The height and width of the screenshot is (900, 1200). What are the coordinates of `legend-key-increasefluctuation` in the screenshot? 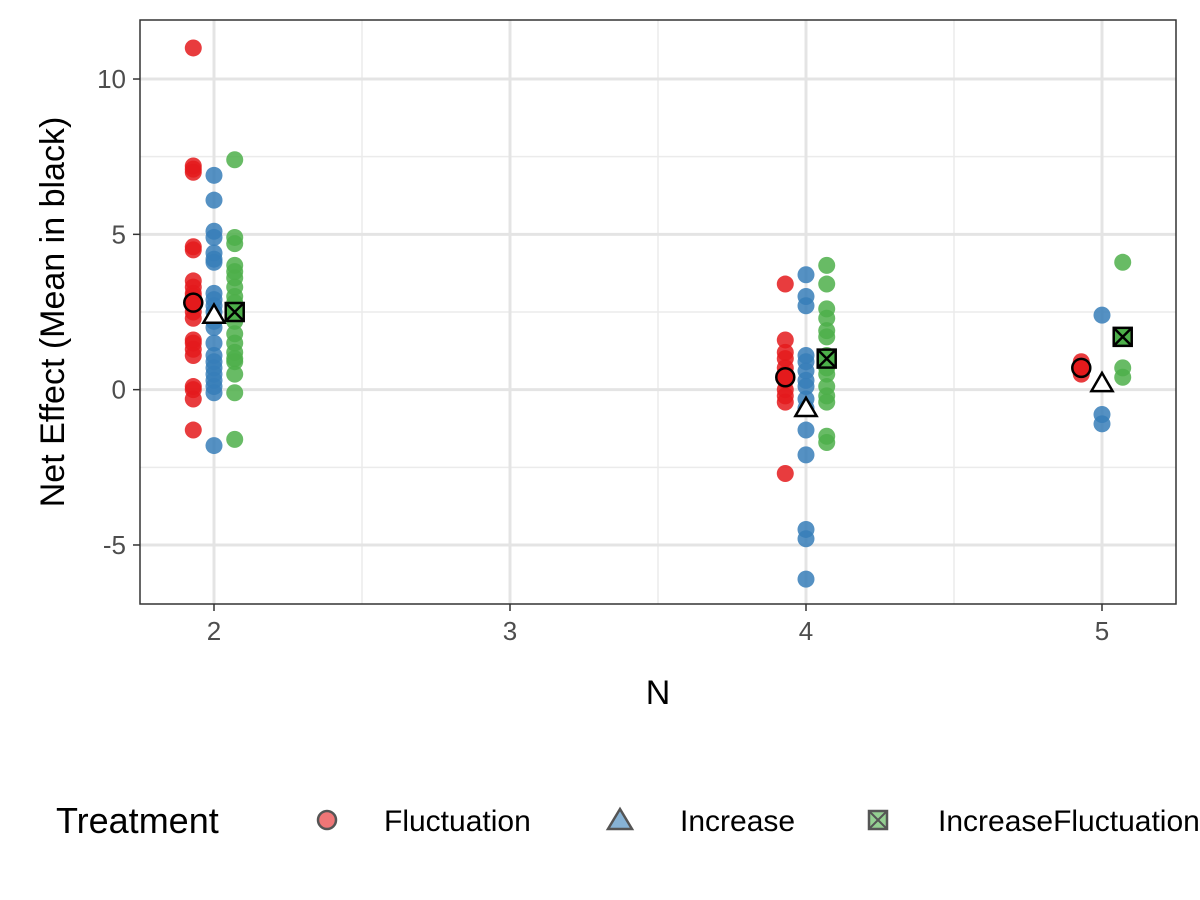 It's located at (878, 820).